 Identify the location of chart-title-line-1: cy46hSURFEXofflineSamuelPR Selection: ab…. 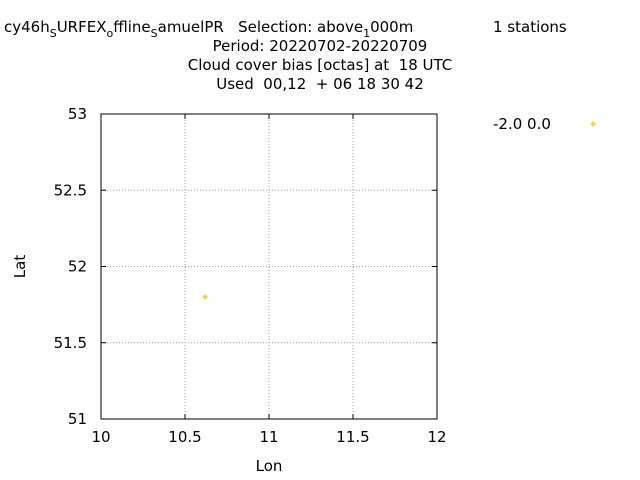
(209, 29).